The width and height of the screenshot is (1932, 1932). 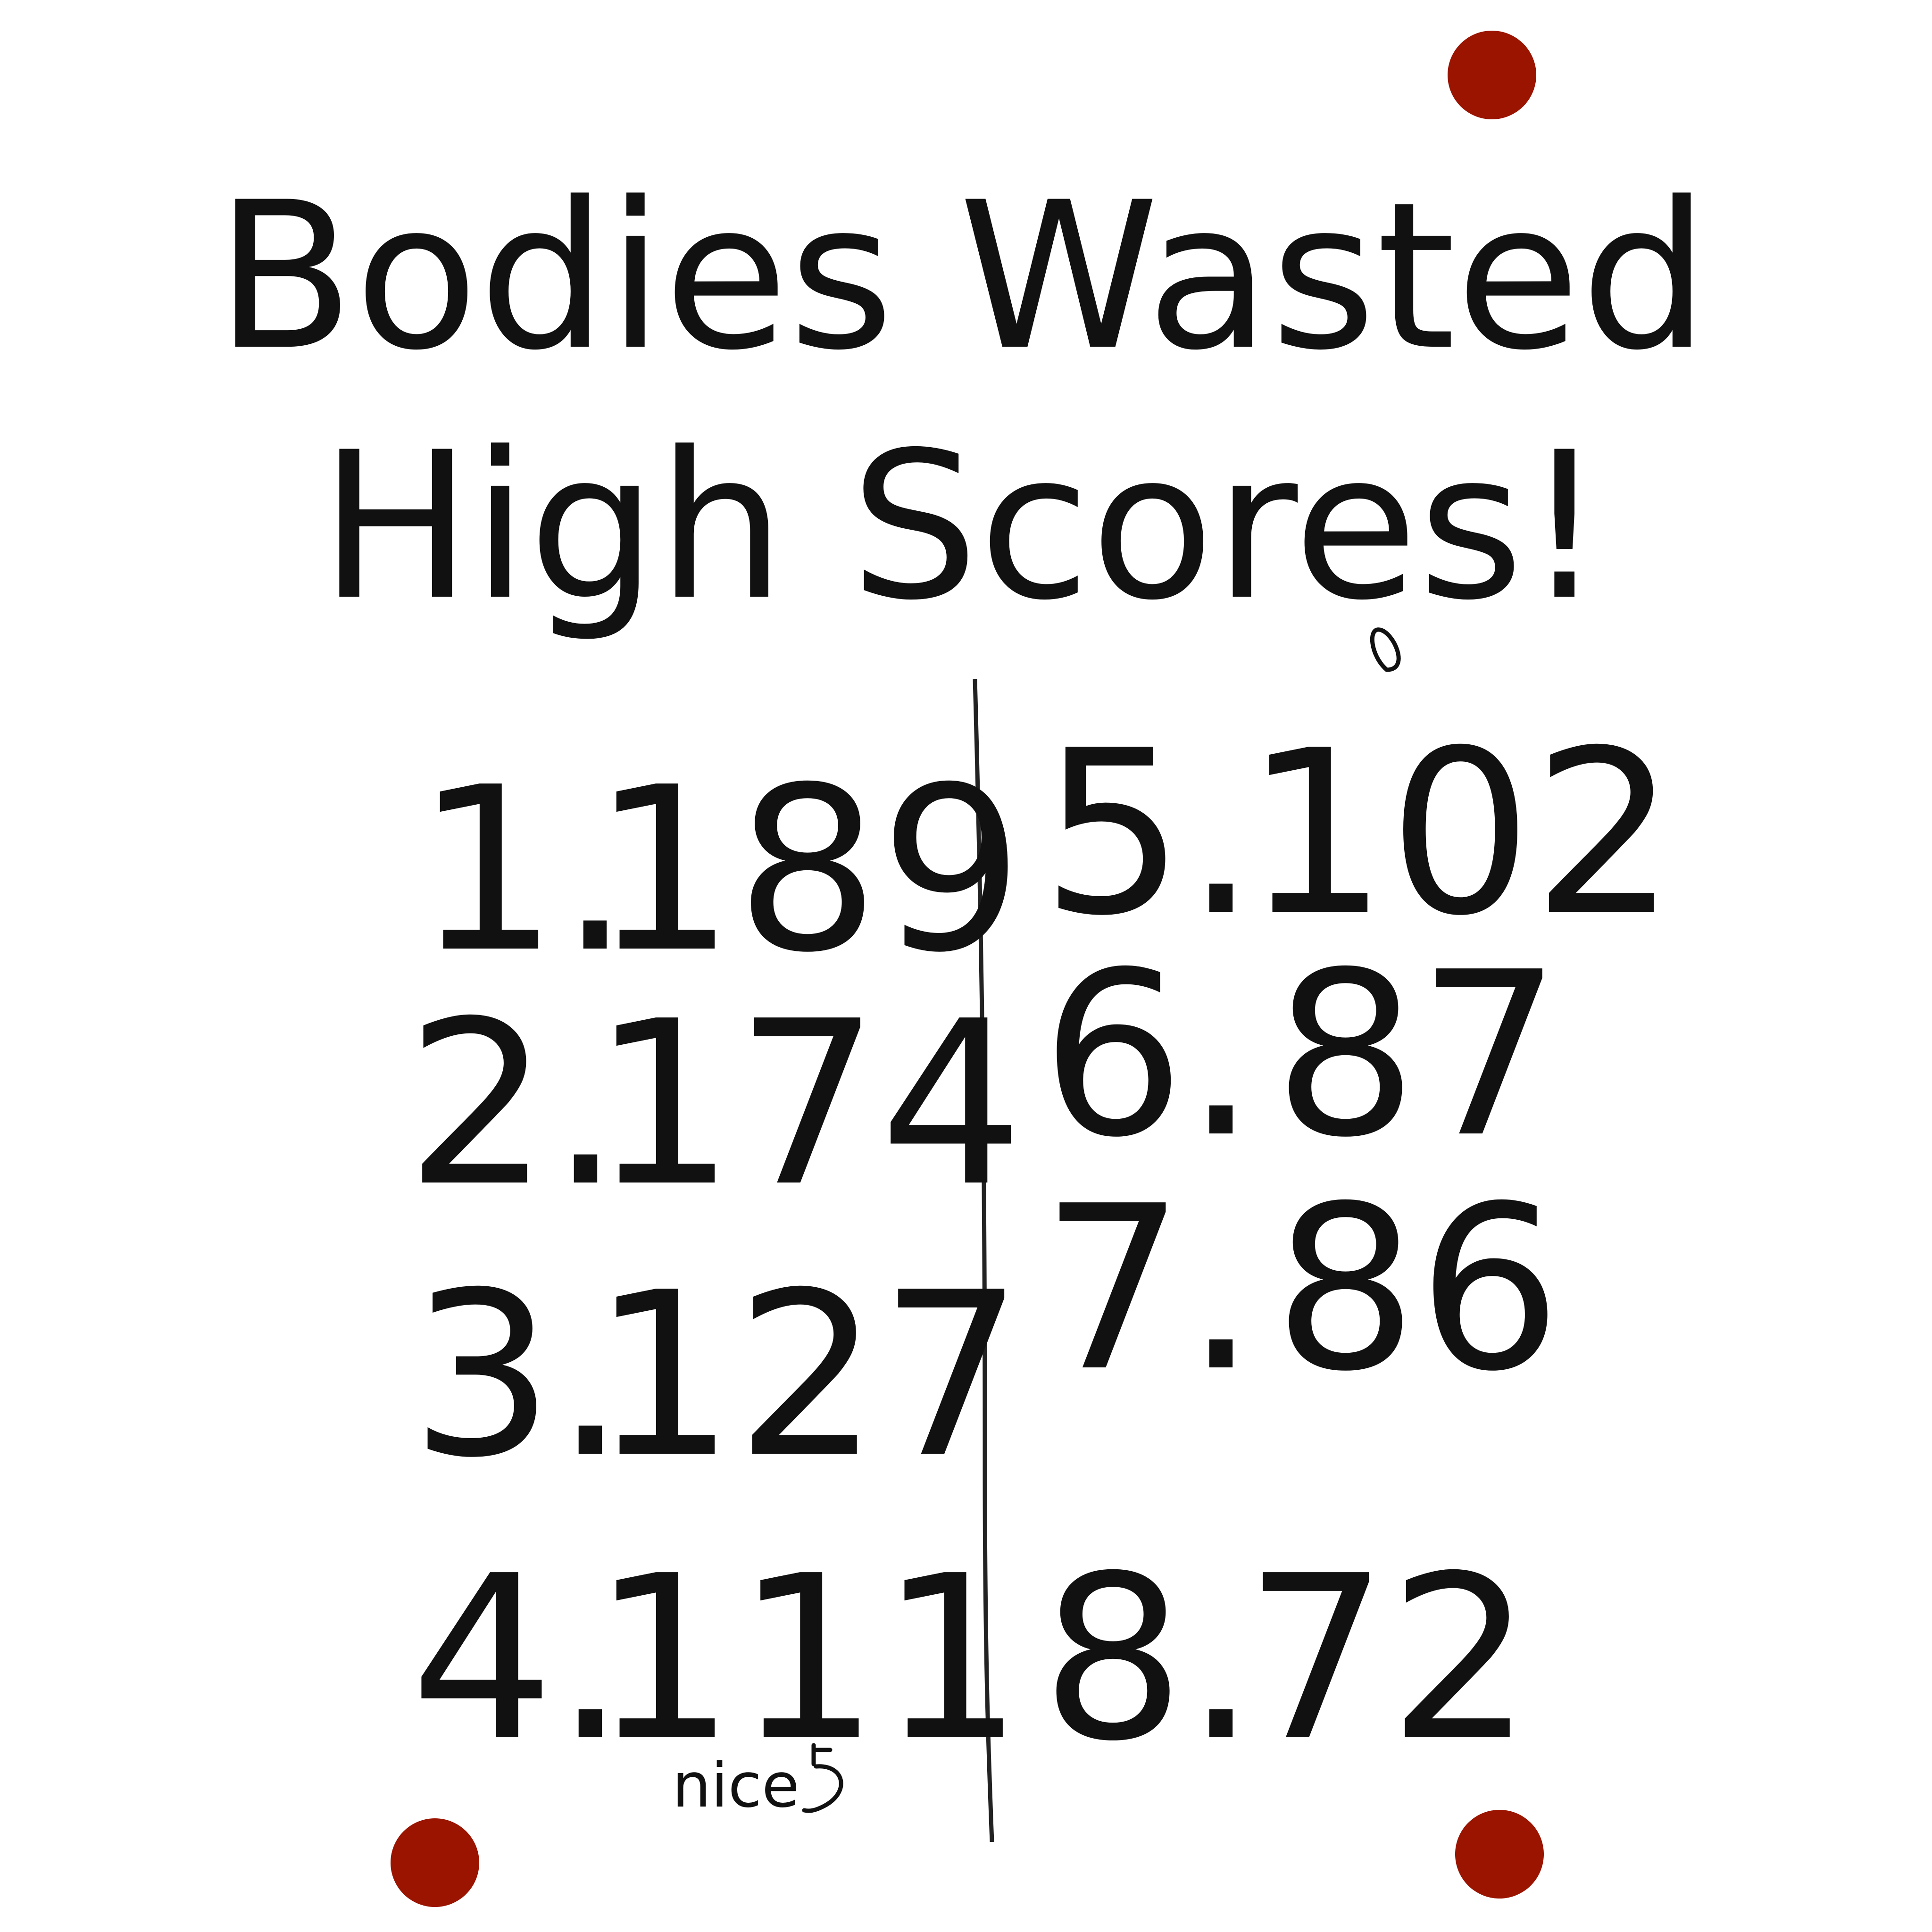 What do you see at coordinates (514, 1104) in the screenshot?
I see `rank: 2.` at bounding box center [514, 1104].